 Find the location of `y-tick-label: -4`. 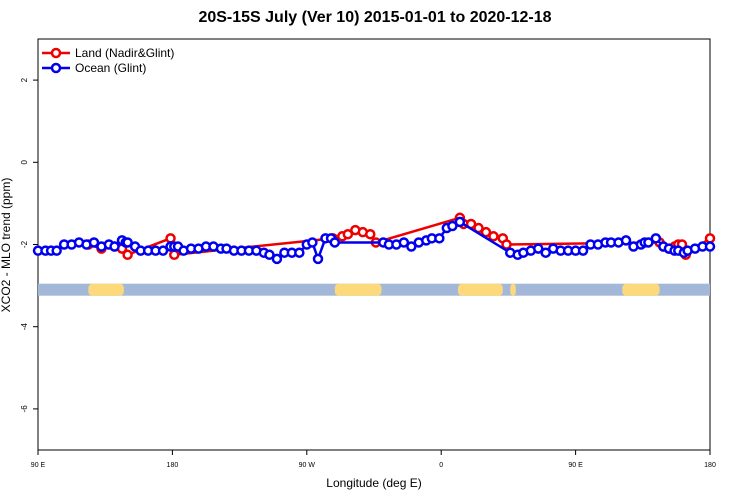

y-tick-label: -4 is located at coordinates (24, 327).